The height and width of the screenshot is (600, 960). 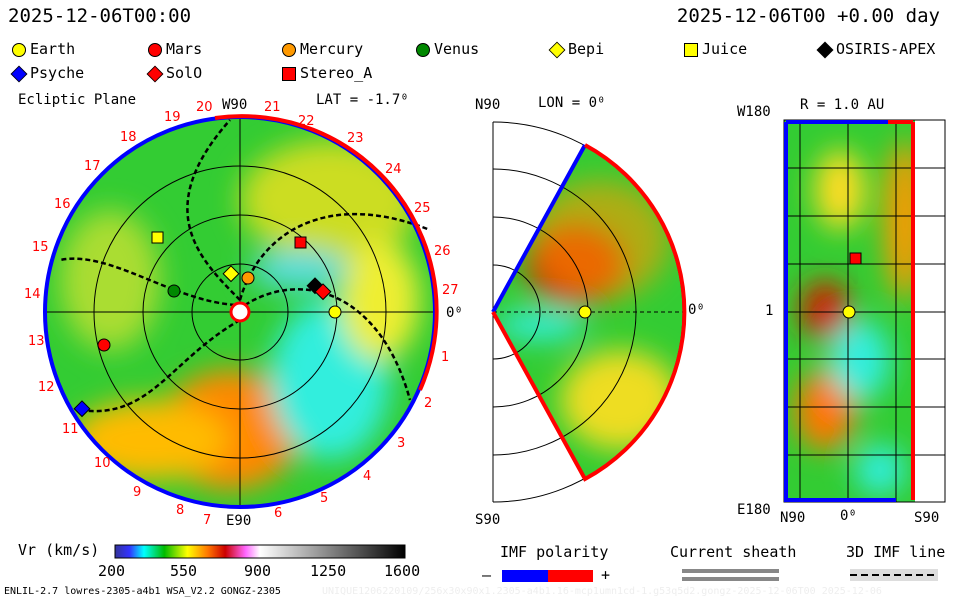 I want to click on legend-item: Venus, so click(x=447, y=49).